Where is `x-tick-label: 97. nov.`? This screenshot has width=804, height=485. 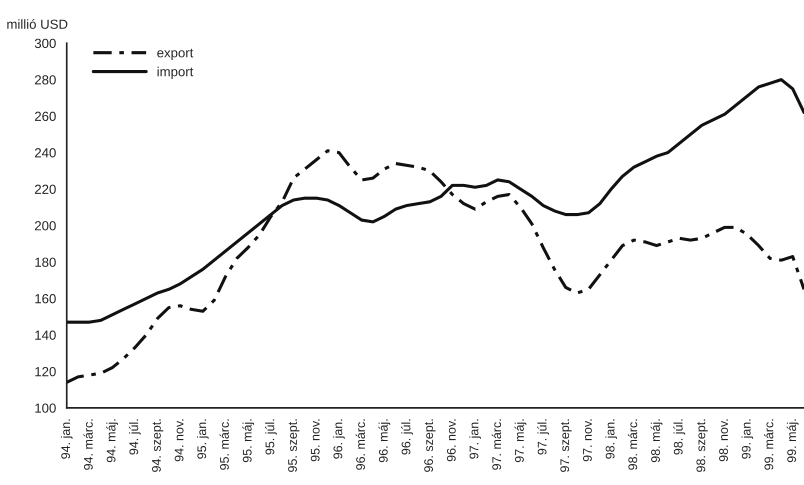 x-tick-label: 97. nov. is located at coordinates (587, 440).